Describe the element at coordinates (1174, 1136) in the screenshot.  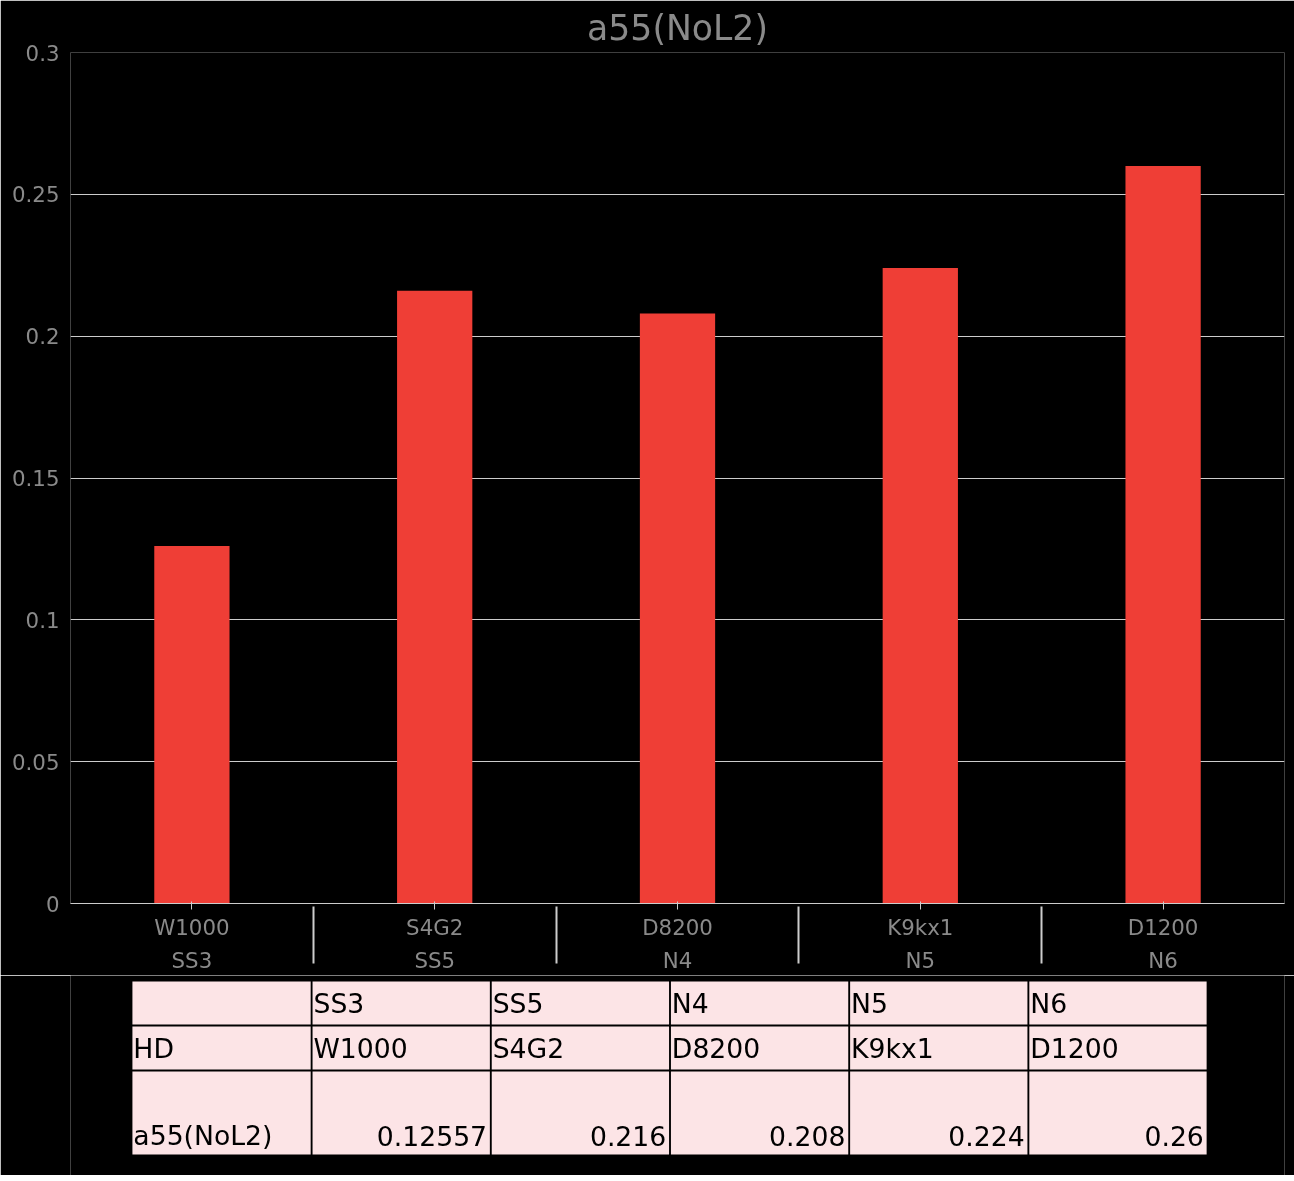
I see `data-label: 0.26` at that location.